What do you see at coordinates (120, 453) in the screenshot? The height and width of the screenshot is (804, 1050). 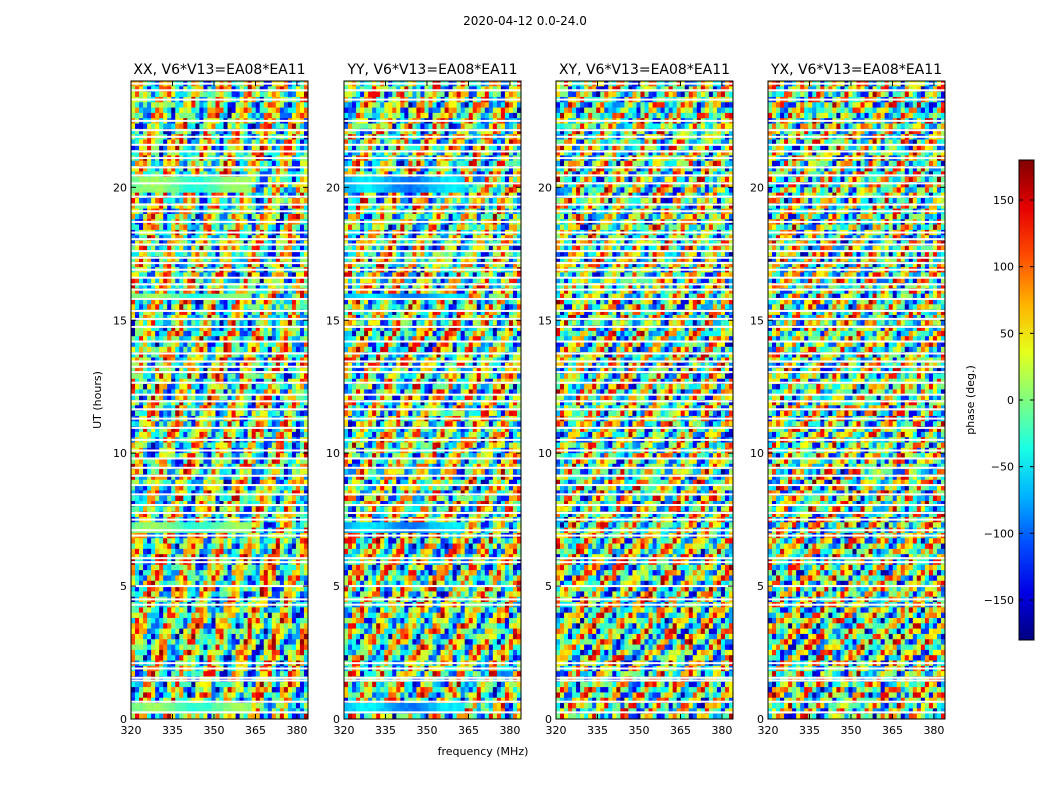 I see `y-tick-label: 10` at bounding box center [120, 453].